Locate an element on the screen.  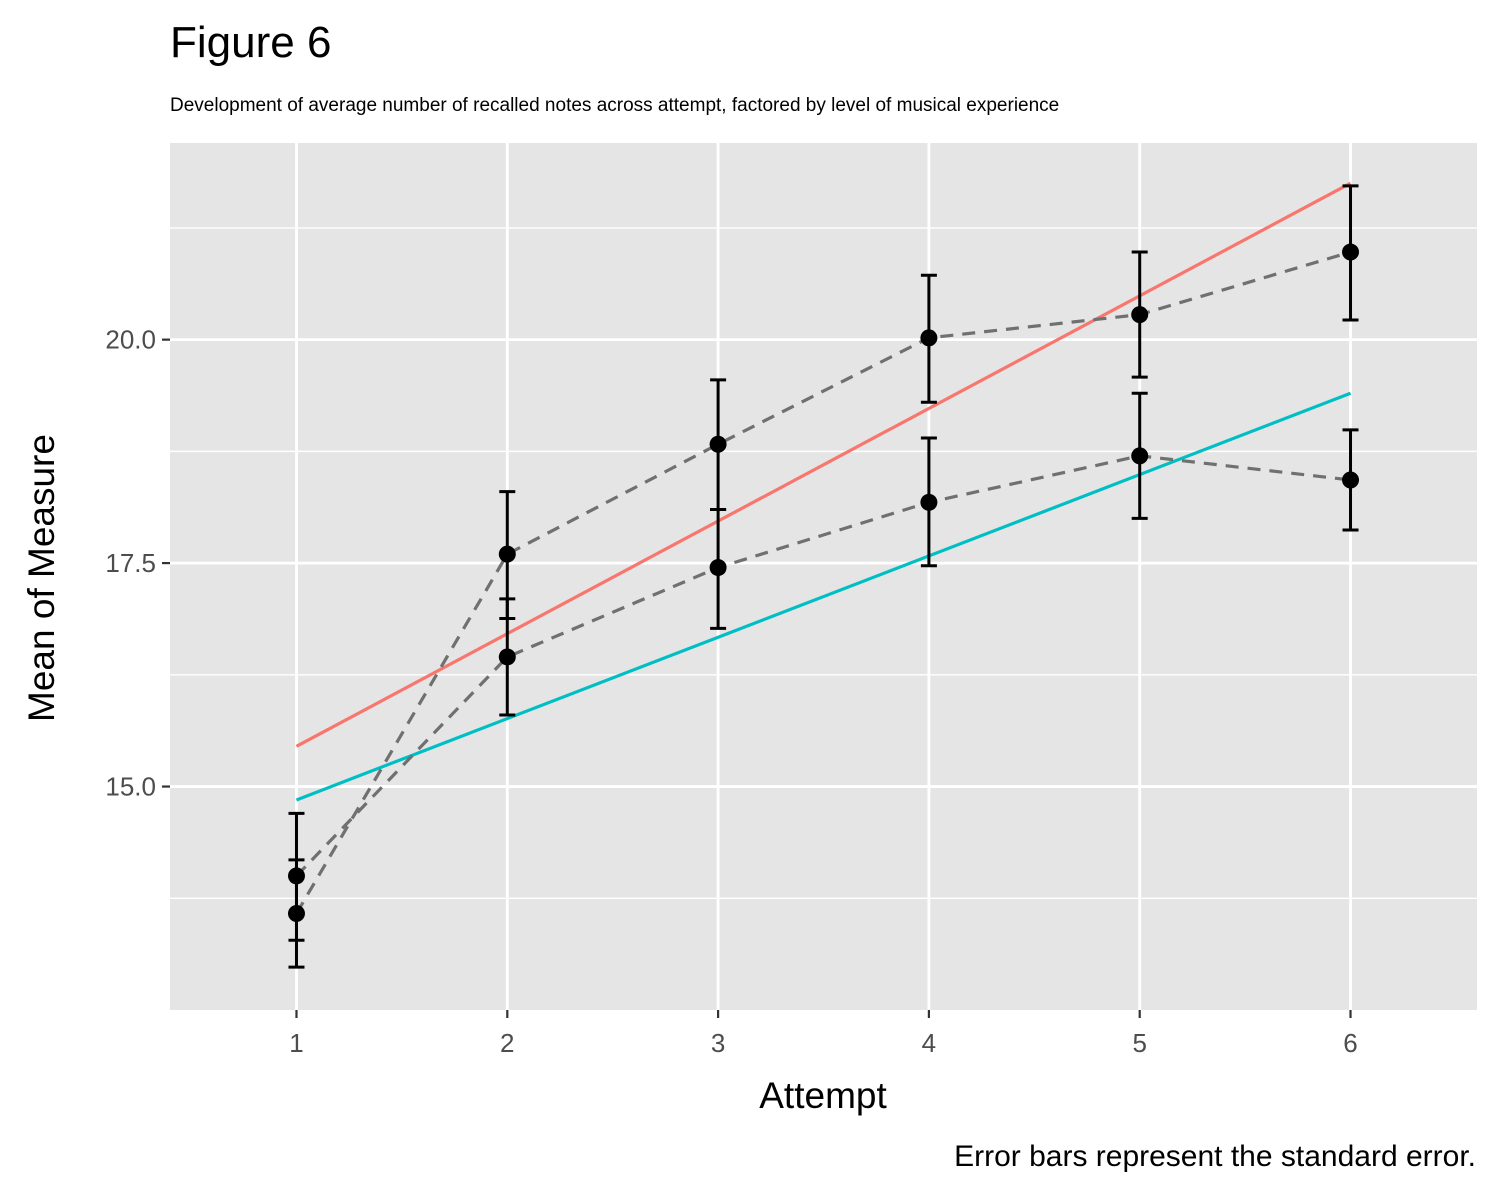
x-tick-label: 4 is located at coordinates (929, 1043).